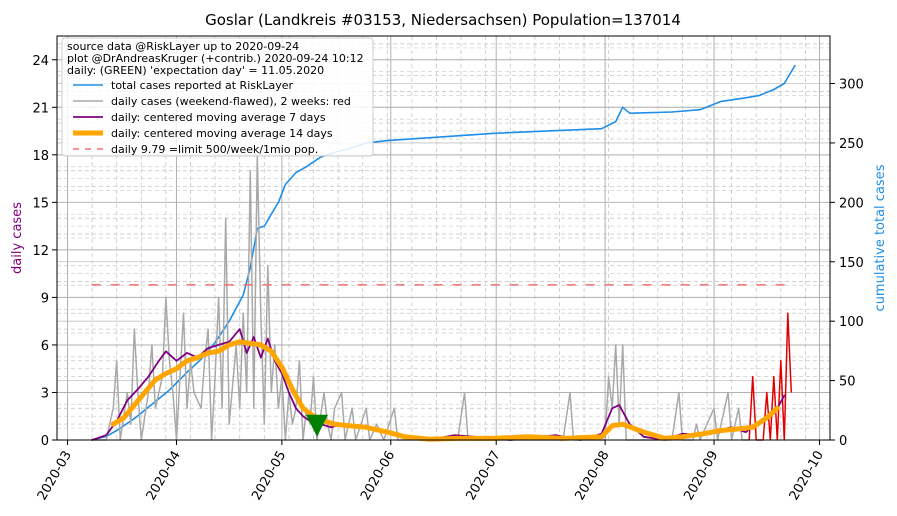 This screenshot has height=516, width=897. I want to click on x-tick-label: 2020-10, so click(807, 476).